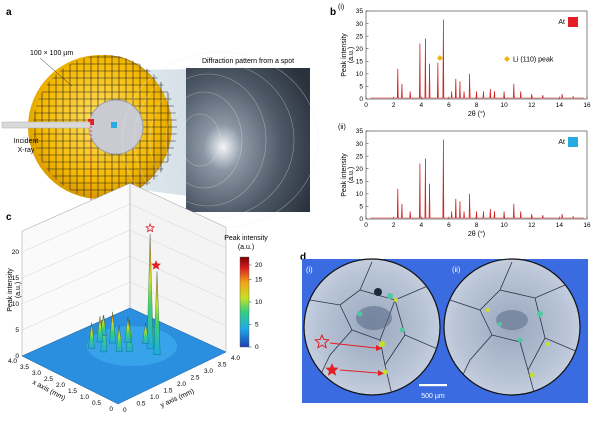 The height and width of the screenshot is (423, 600). Describe the element at coordinates (259, 280) in the screenshot. I see `colorbar-tick-label: 15` at that location.